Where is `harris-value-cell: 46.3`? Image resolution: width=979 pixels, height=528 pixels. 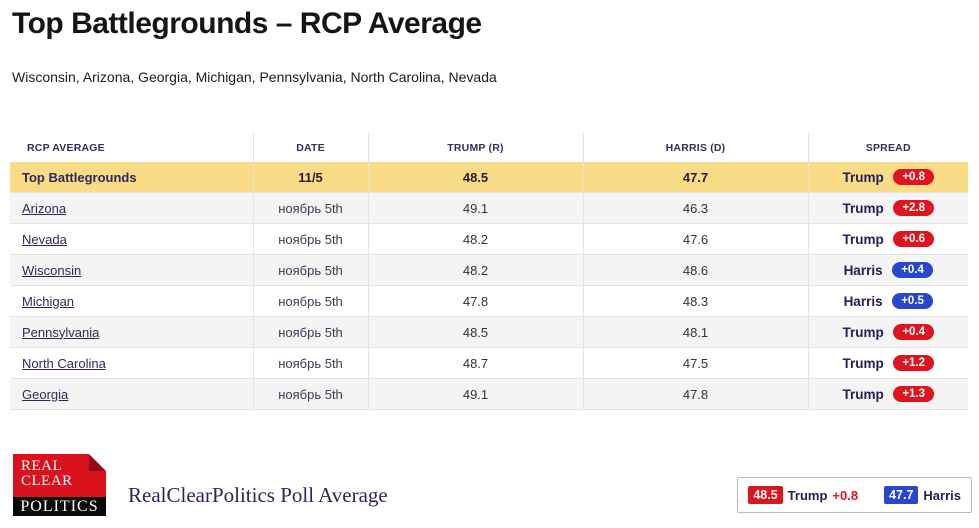 harris-value-cell: 46.3 is located at coordinates (696, 208).